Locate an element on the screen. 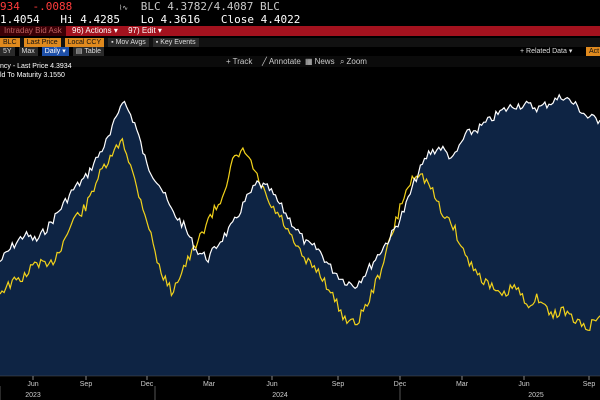 The height and width of the screenshot is (400, 600). edit-menu: 97) Edit ▾ is located at coordinates (145, 30).